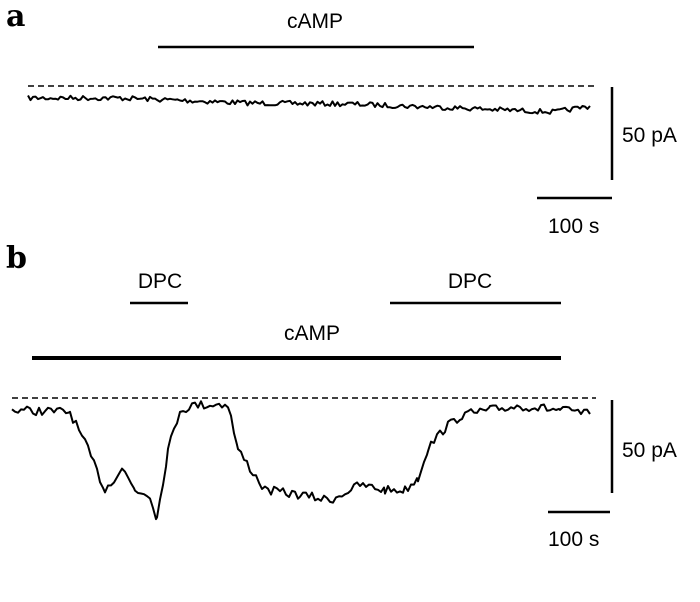 The height and width of the screenshot is (602, 700). What do you see at coordinates (16, 258) in the screenshot?
I see `panel-label: b` at bounding box center [16, 258].